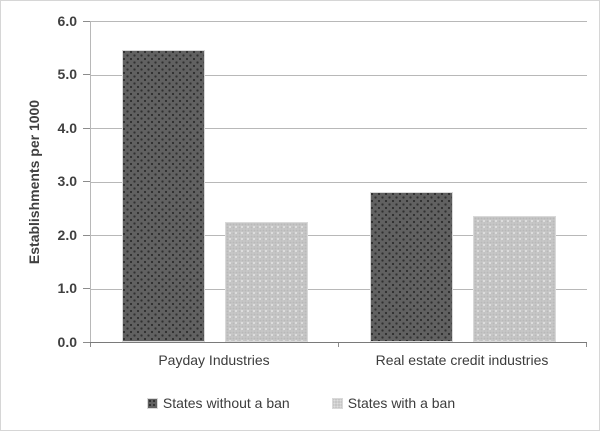 This screenshot has height=431, width=600. What do you see at coordinates (214, 360) in the screenshot?
I see `category-label: Payday Industries` at bounding box center [214, 360].